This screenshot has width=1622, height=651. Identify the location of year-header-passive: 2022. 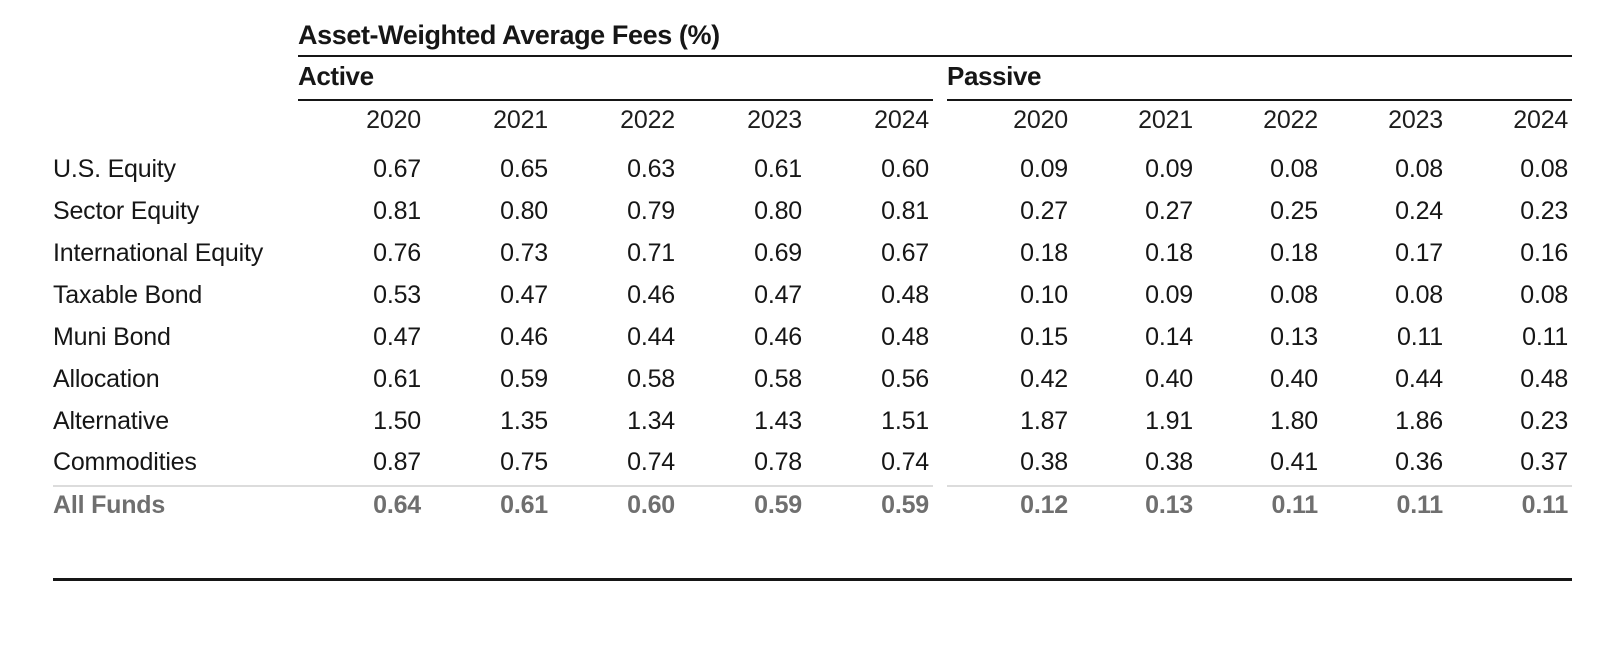
(1290, 120).